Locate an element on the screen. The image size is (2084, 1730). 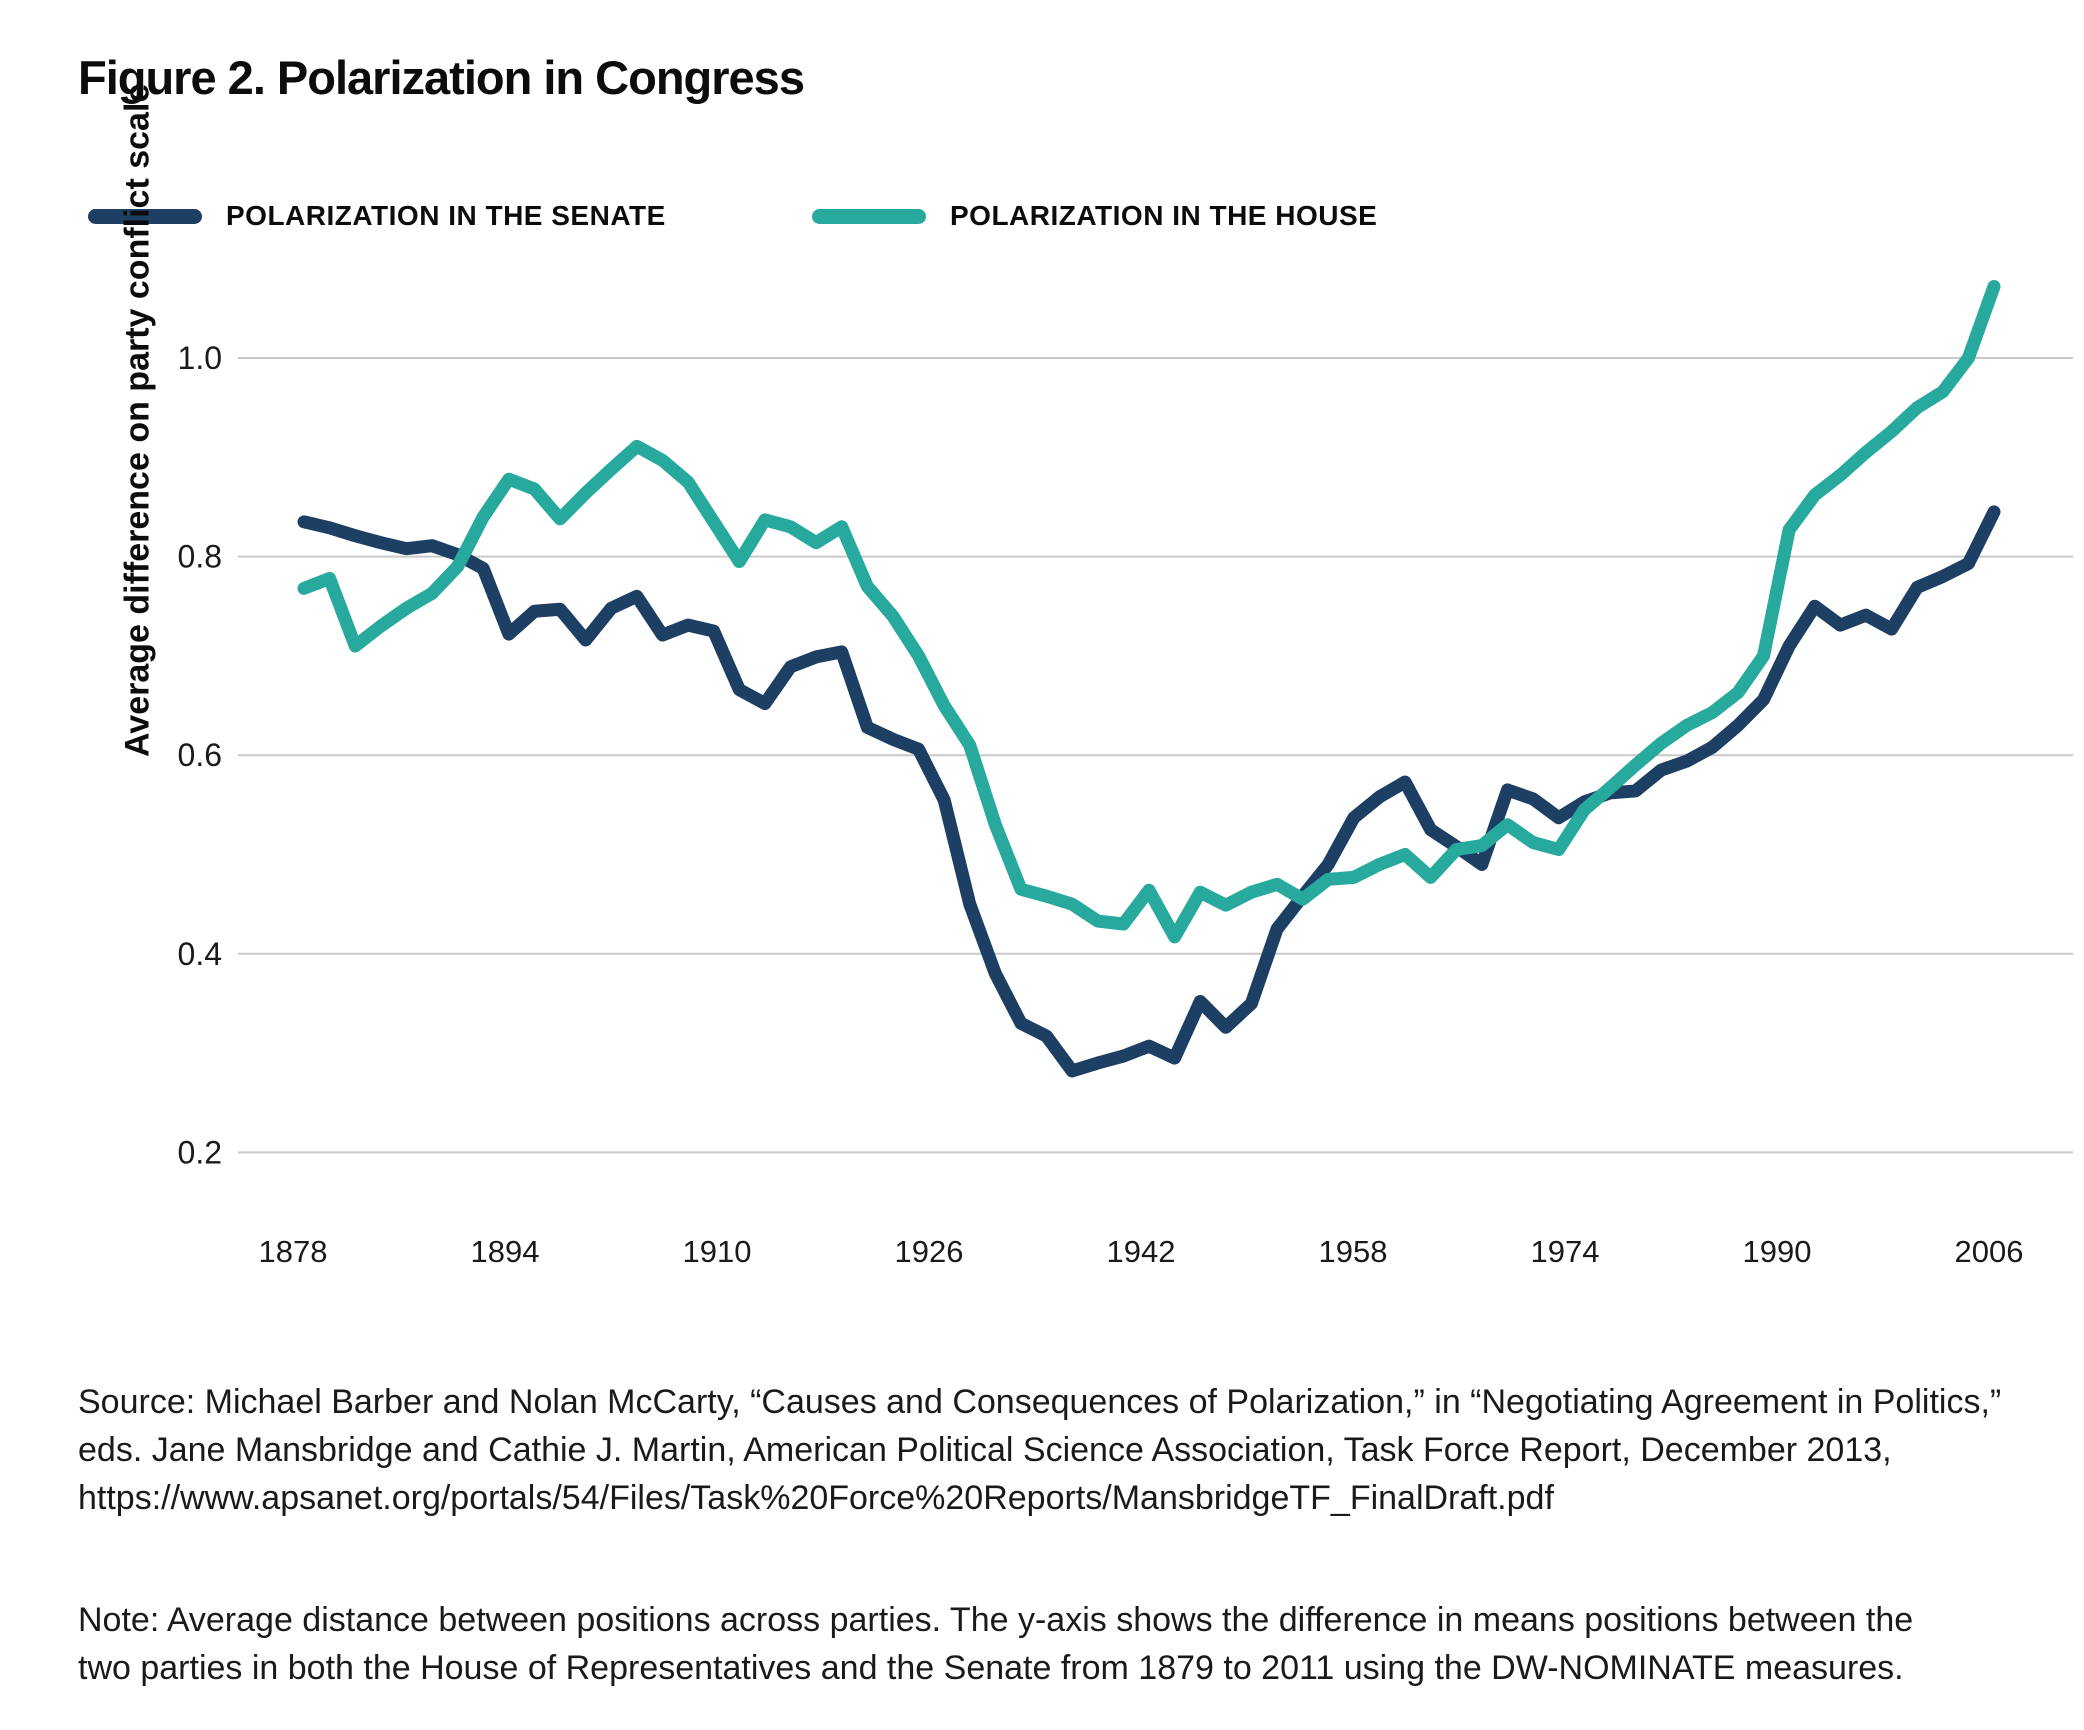
x-tick-label: 1958 is located at coordinates (1353, 1251).